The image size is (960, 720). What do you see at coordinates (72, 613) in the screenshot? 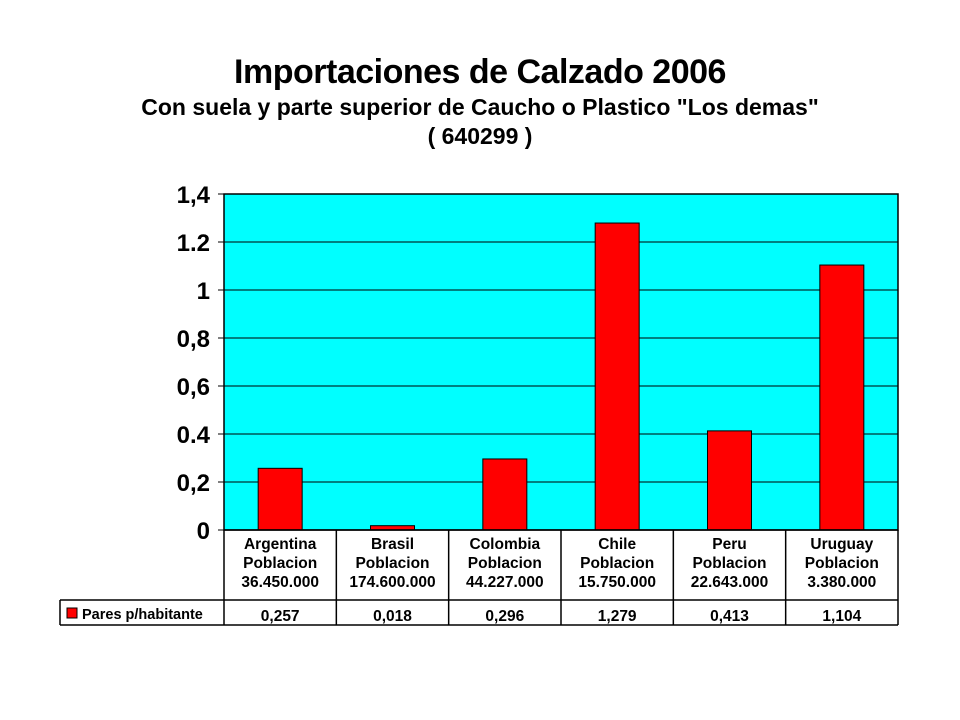
I see `legend-swatch` at bounding box center [72, 613].